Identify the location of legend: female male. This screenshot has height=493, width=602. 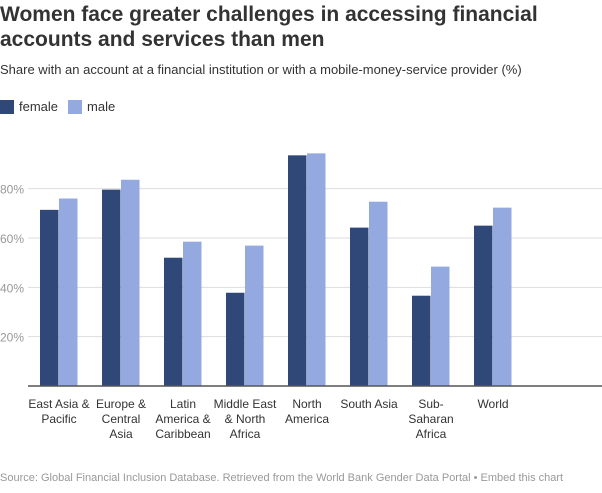
(57, 106).